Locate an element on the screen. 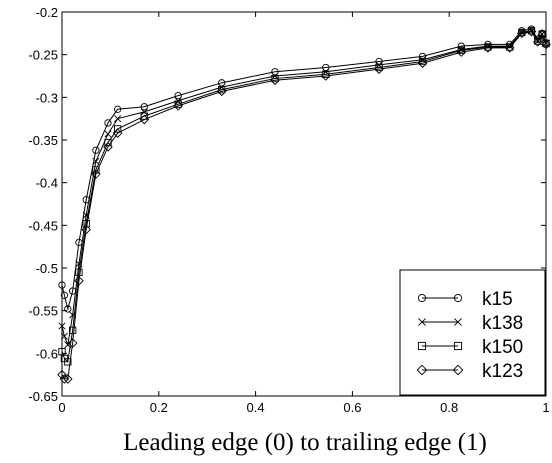  x-axis-label: Leading edge (0) to trailing edge (1) is located at coordinates (305, 442).